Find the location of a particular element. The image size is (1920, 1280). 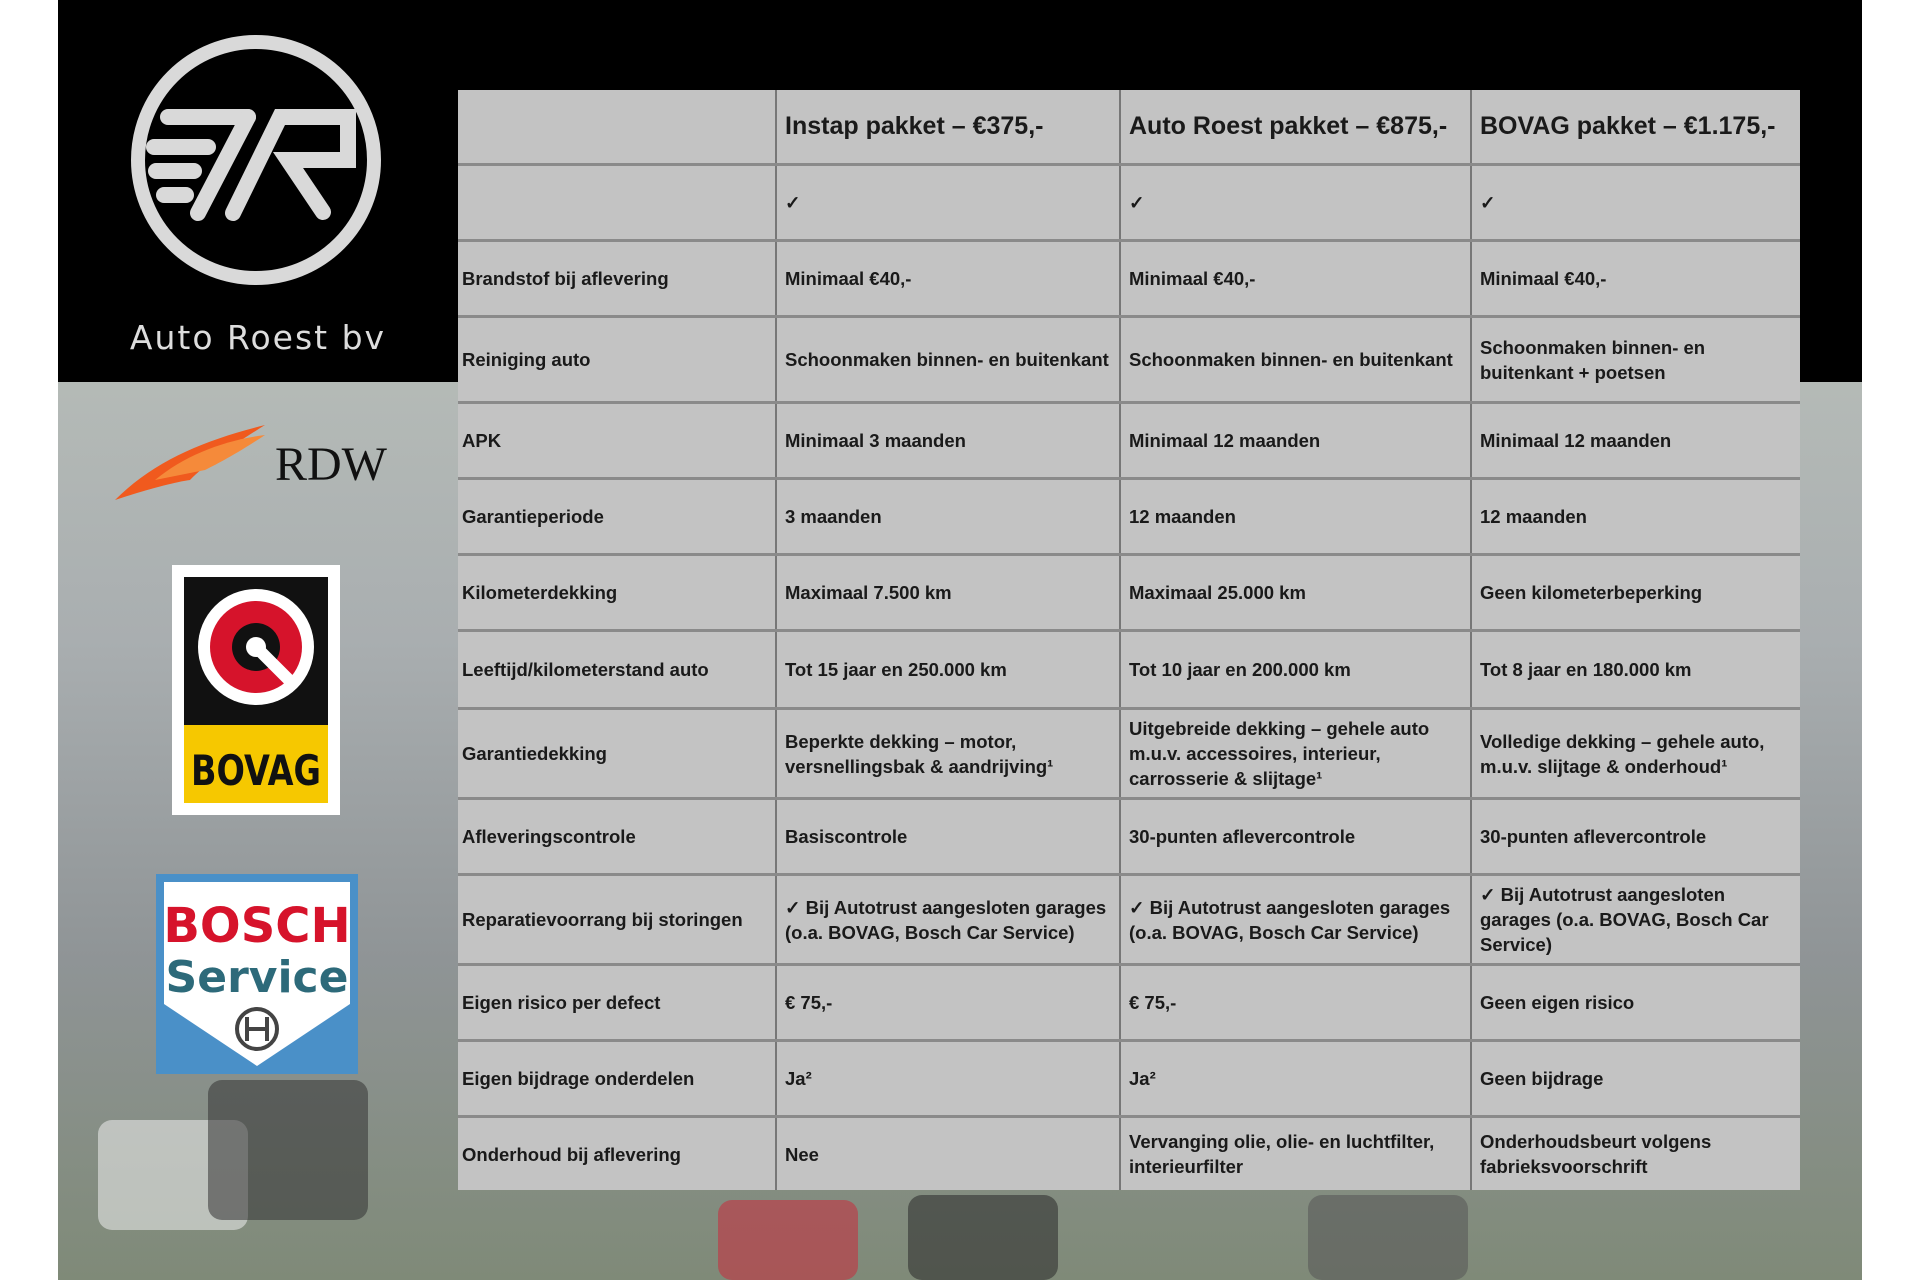

package-header: Auto Roest pakket – €875,- is located at coordinates (1296, 126).